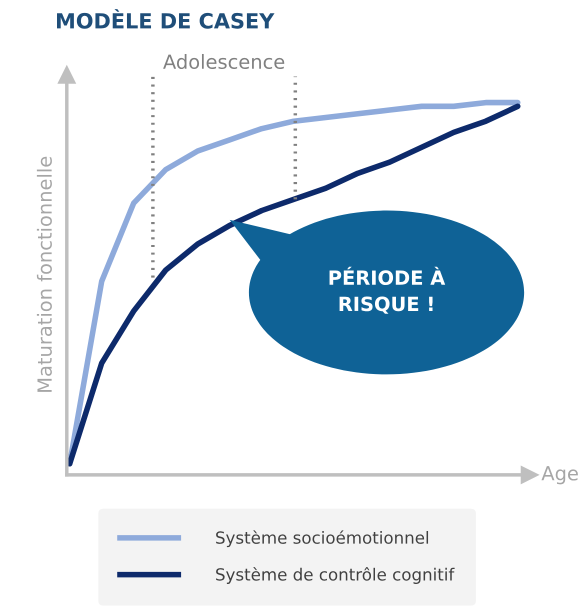 This screenshot has height=612, width=586. Describe the element at coordinates (166, 19) in the screenshot. I see `chart-title: MODÈLE DE CASEY` at that location.